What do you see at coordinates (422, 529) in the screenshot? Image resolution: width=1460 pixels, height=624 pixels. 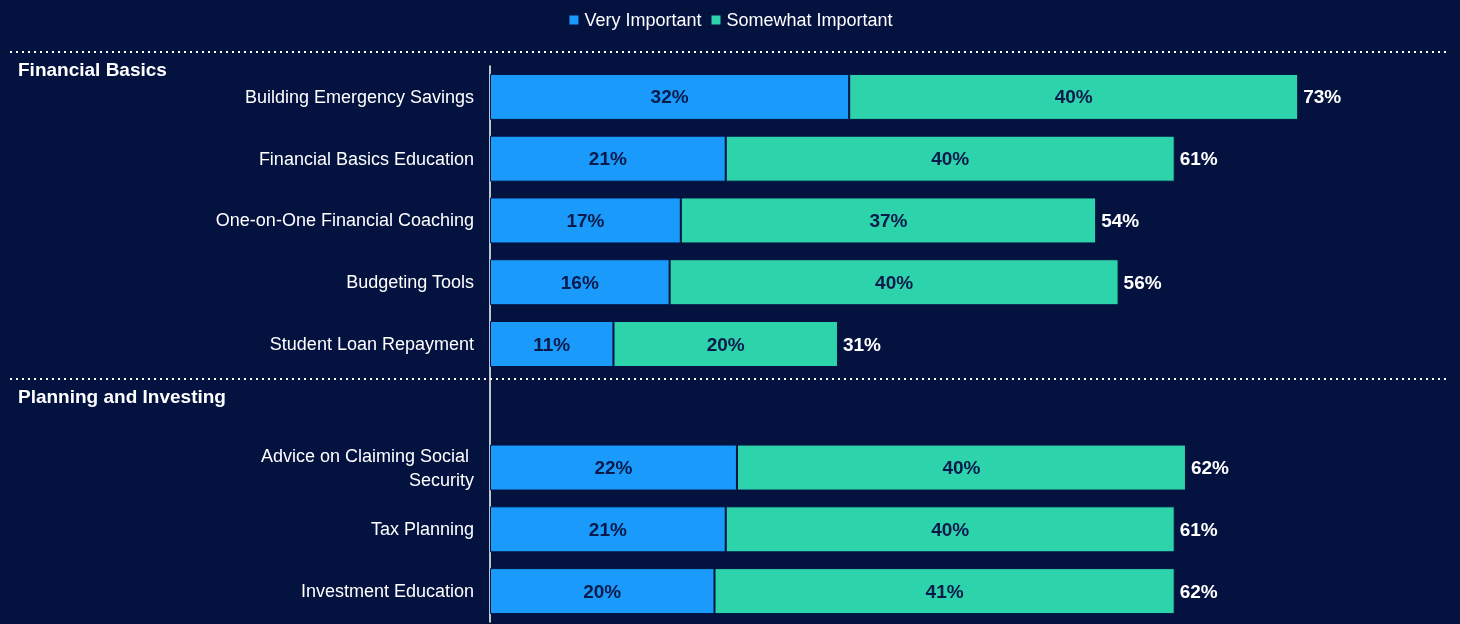 I see `y-tick-label: Tax Planning` at bounding box center [422, 529].